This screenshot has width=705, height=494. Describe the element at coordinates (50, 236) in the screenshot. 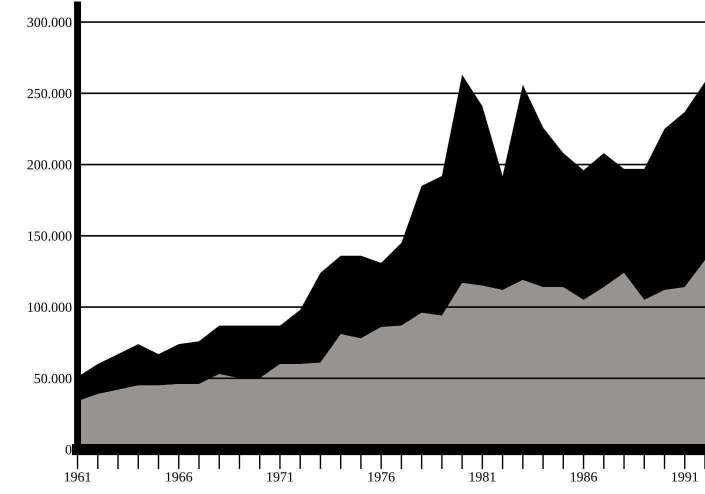

I see `y-tick-label: 150.000` at that location.